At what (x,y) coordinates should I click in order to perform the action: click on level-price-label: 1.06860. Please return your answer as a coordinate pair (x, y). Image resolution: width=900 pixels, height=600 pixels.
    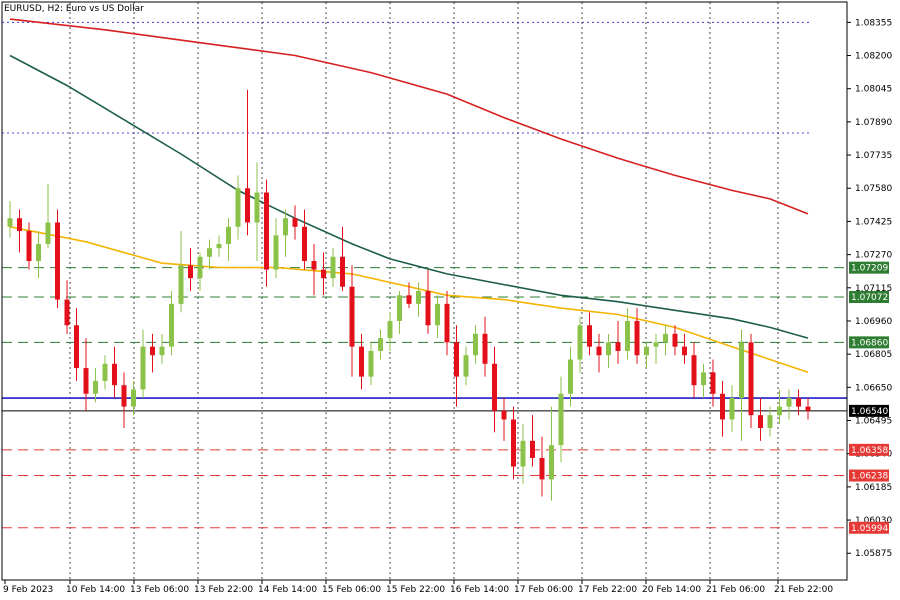
    Looking at the image, I should click on (869, 343).